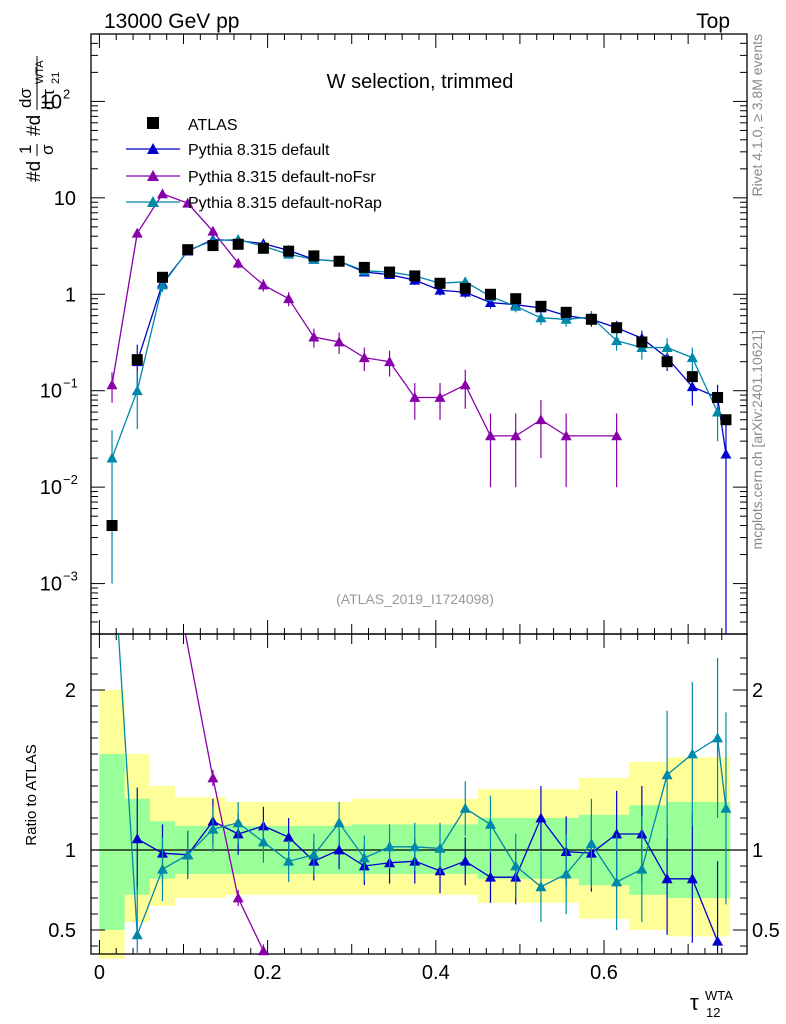 Image resolution: width=786 pixels, height=1024 pixels. Describe the element at coordinates (415, 599) in the screenshot. I see `analysis-watermark: (ATLAS_2019_I1724098)` at that location.